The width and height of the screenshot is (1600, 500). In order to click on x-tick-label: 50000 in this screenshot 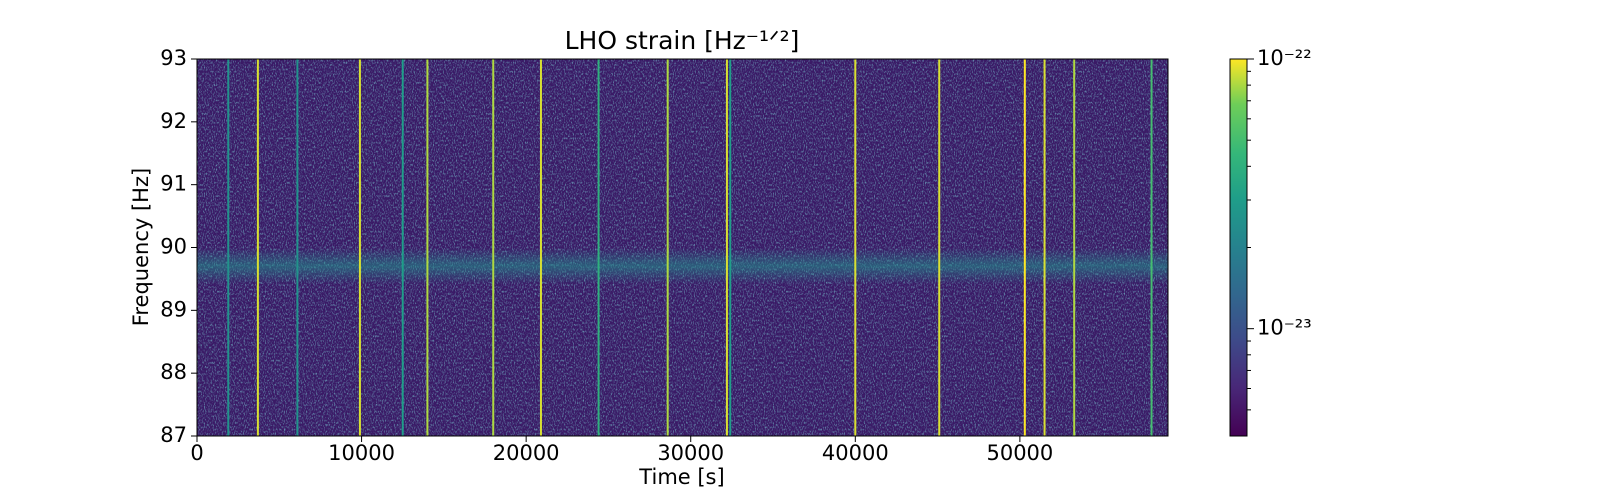, I will do `click(1019, 453)`.